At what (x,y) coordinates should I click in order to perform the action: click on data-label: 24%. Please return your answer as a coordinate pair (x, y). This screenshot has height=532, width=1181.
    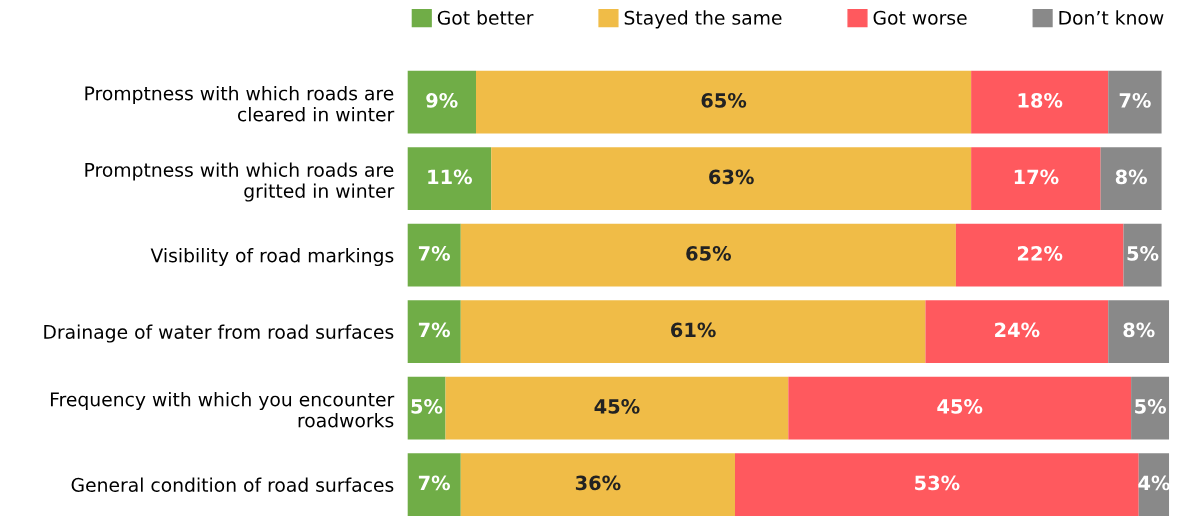
    Looking at the image, I should click on (1017, 330).